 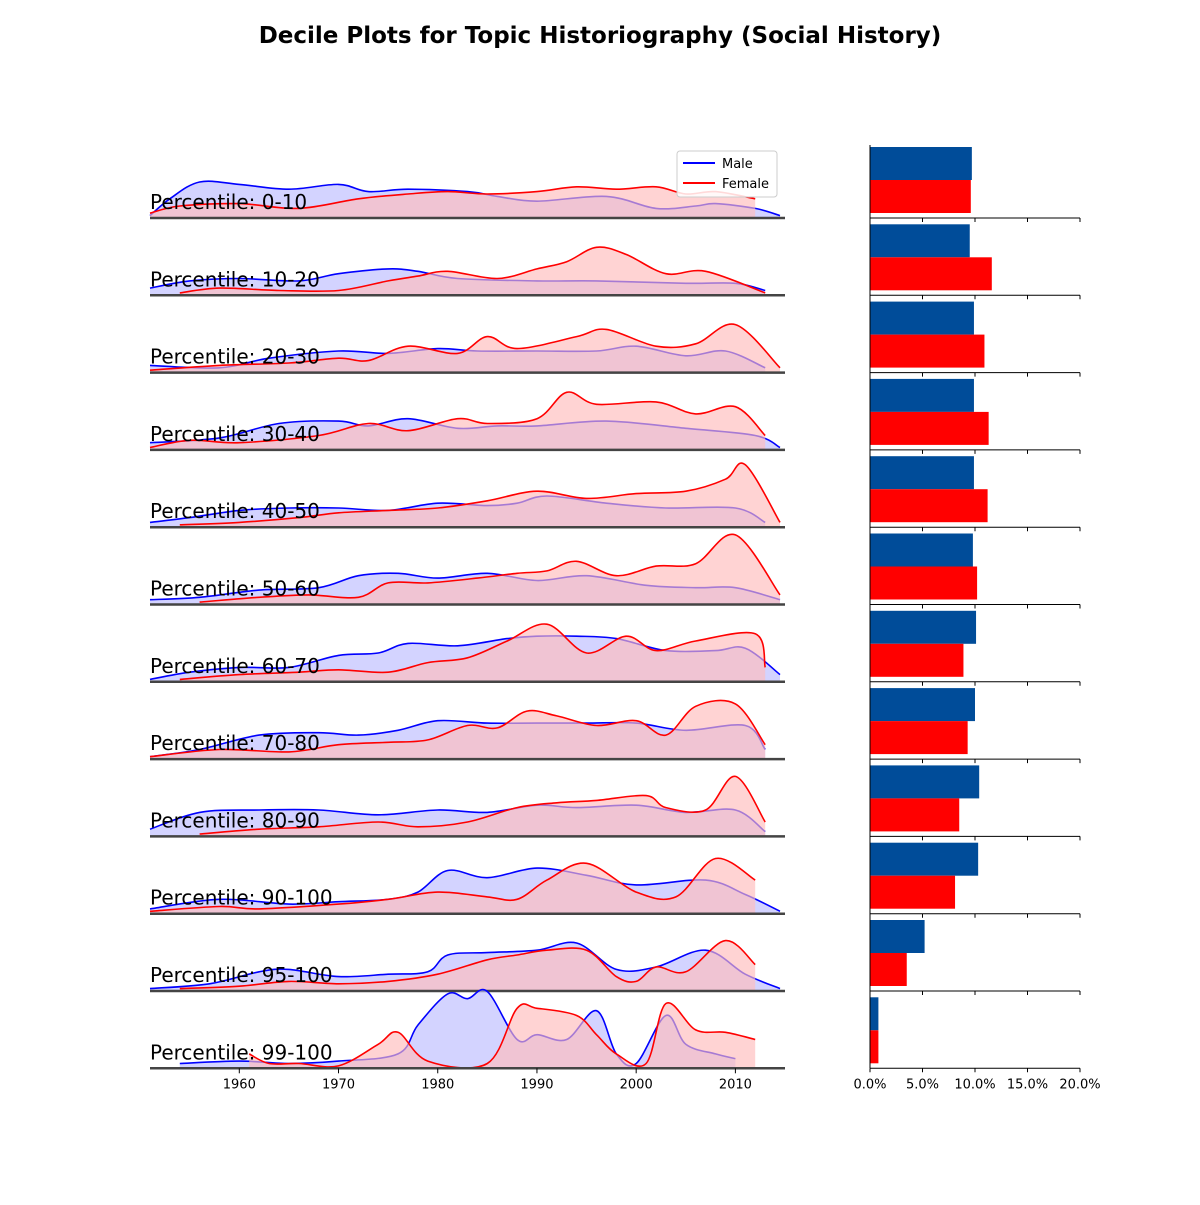 I want to click on ridgeline-row: Percentile: 0-10, so click(x=467, y=200).